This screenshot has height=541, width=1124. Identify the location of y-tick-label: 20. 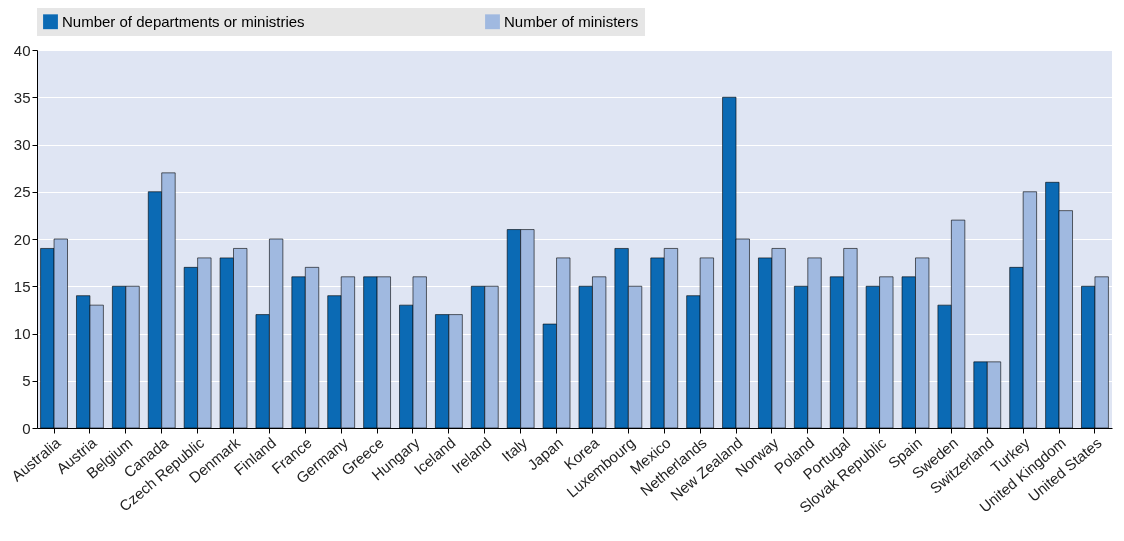
(22, 239).